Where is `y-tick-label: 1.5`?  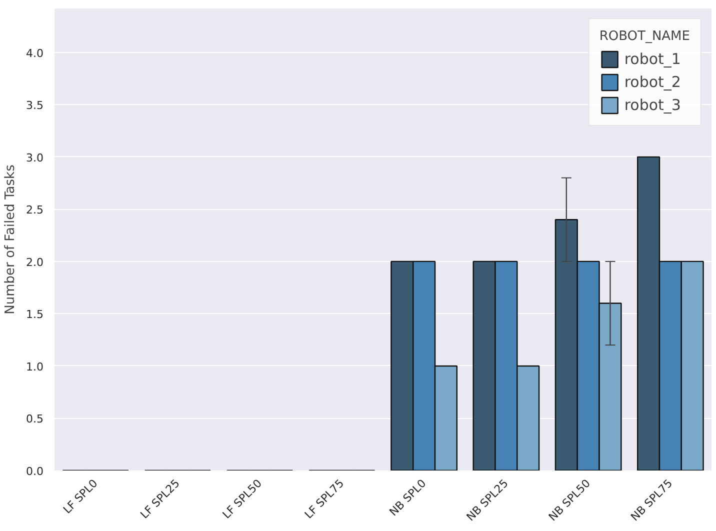
y-tick-label: 1.5 is located at coordinates (35, 315).